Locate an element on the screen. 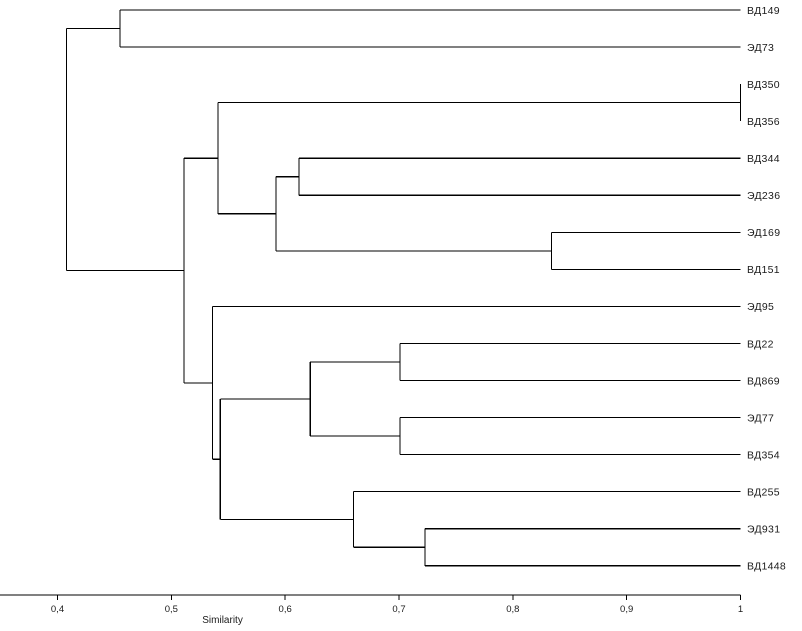 Image resolution: width=802 pixels, height=631 pixels. x-axis-ticks: 0,4 0,5 0,6 0,7 0,8 0,9 1 is located at coordinates (397, 605).